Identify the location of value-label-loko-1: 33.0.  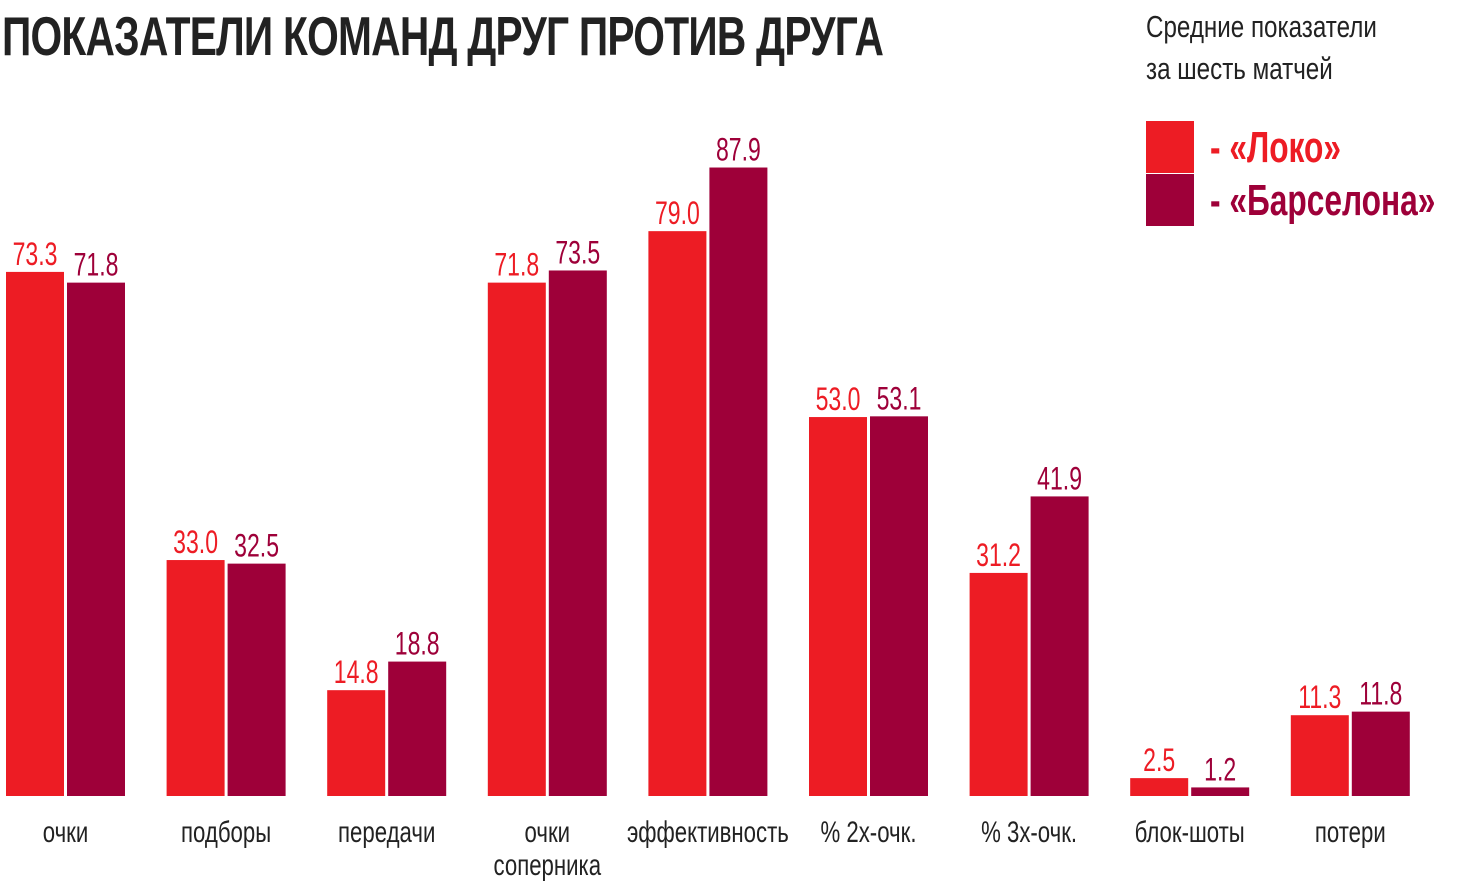
(195, 542).